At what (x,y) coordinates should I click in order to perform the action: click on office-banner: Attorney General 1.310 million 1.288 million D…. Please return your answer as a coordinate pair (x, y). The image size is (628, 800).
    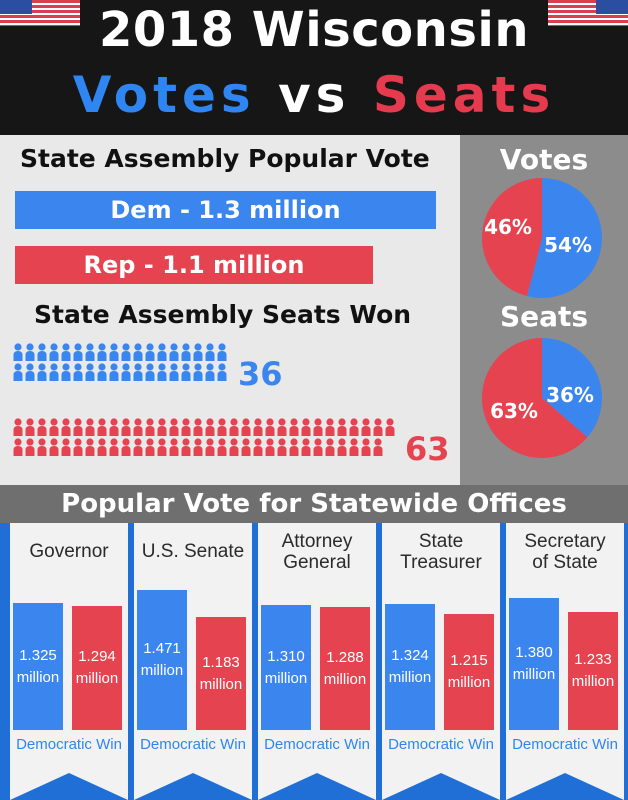
    Looking at the image, I should click on (317, 661).